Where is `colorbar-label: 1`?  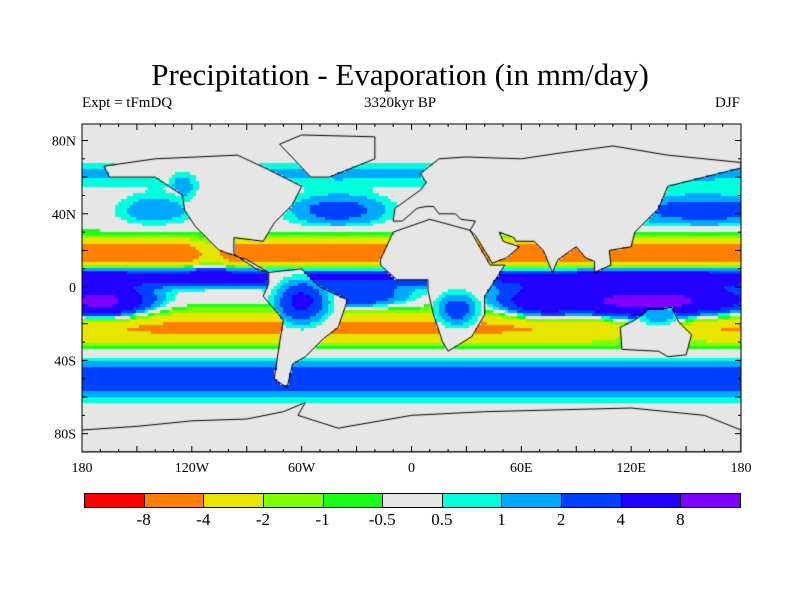 colorbar-label: 1 is located at coordinates (501, 519).